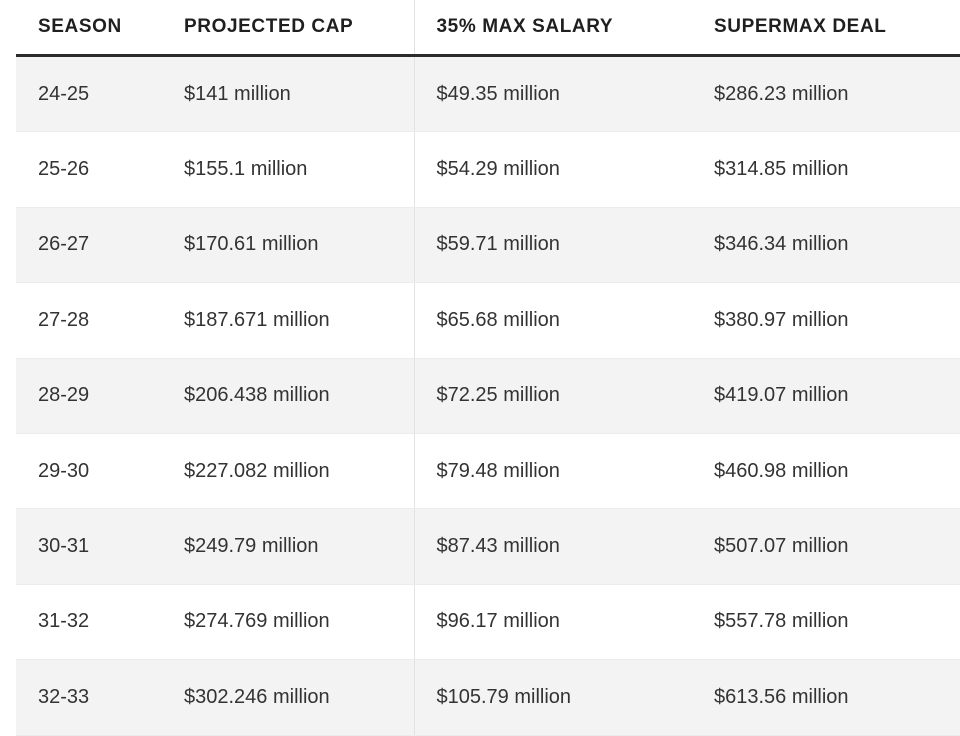  What do you see at coordinates (552, 471) in the screenshot?
I see `cell-max-salary: $79.48 million` at bounding box center [552, 471].